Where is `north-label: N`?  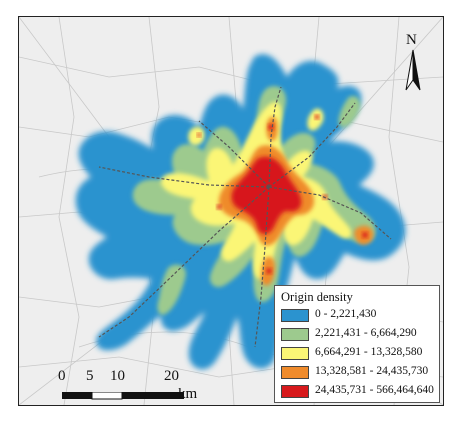
north-label: N is located at coordinates (411, 40).